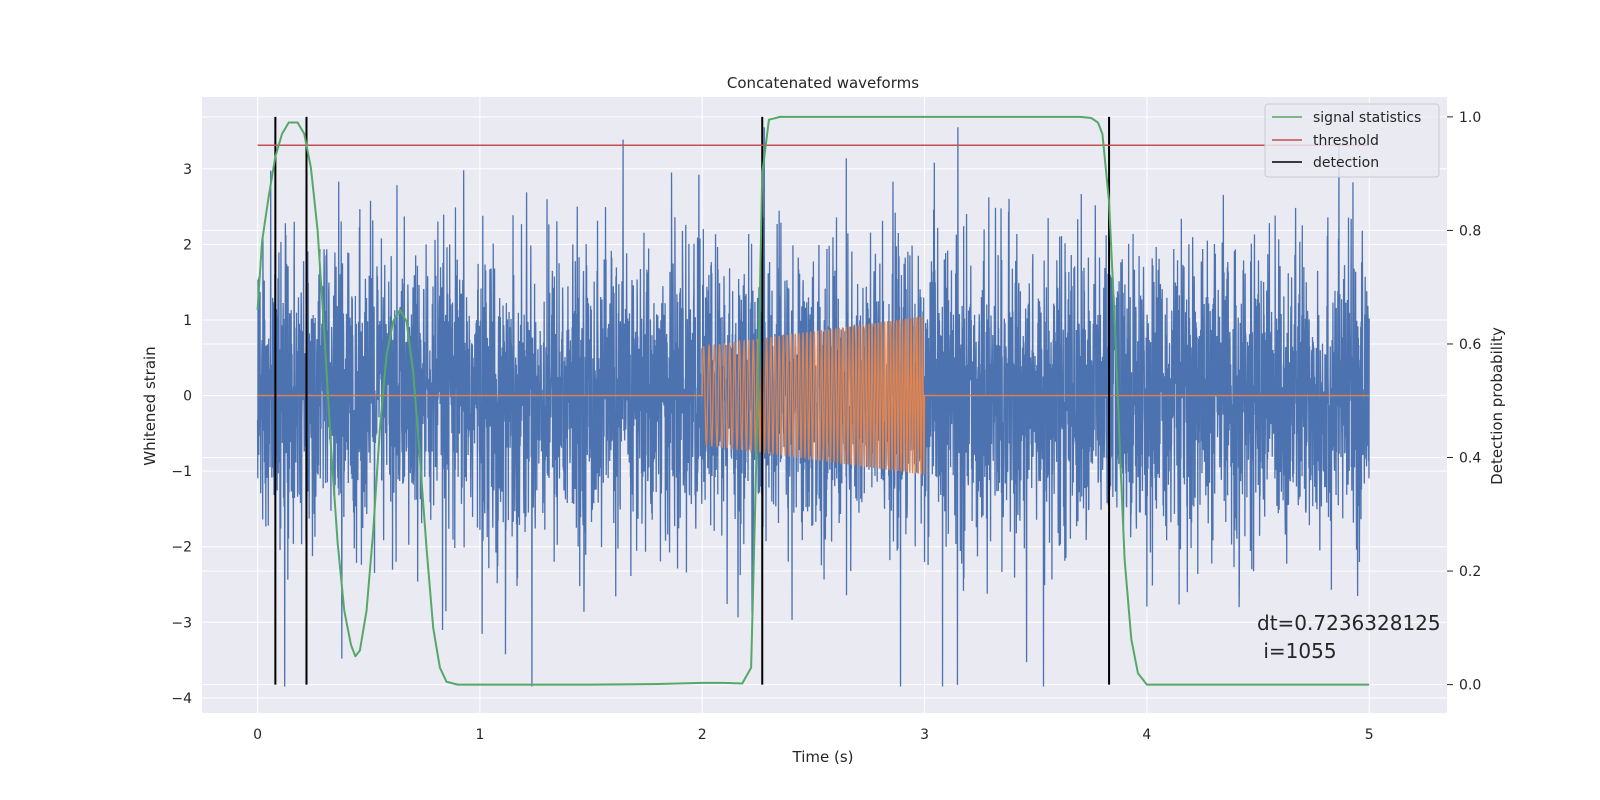 This screenshot has width=1600, height=800. I want to click on y2-tick-label: 0.4, so click(1470, 459).